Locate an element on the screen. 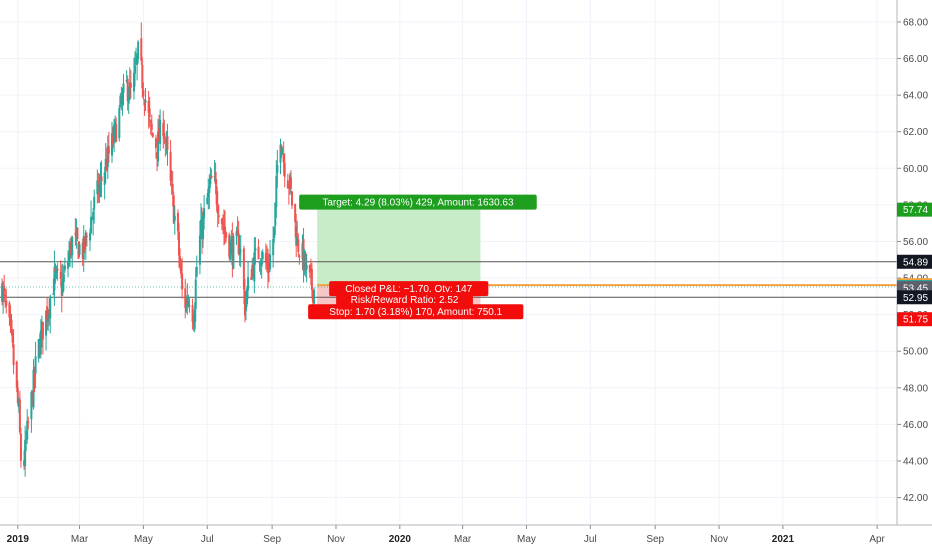 The width and height of the screenshot is (932, 550). x-tick-label: 2019 is located at coordinates (18, 539).